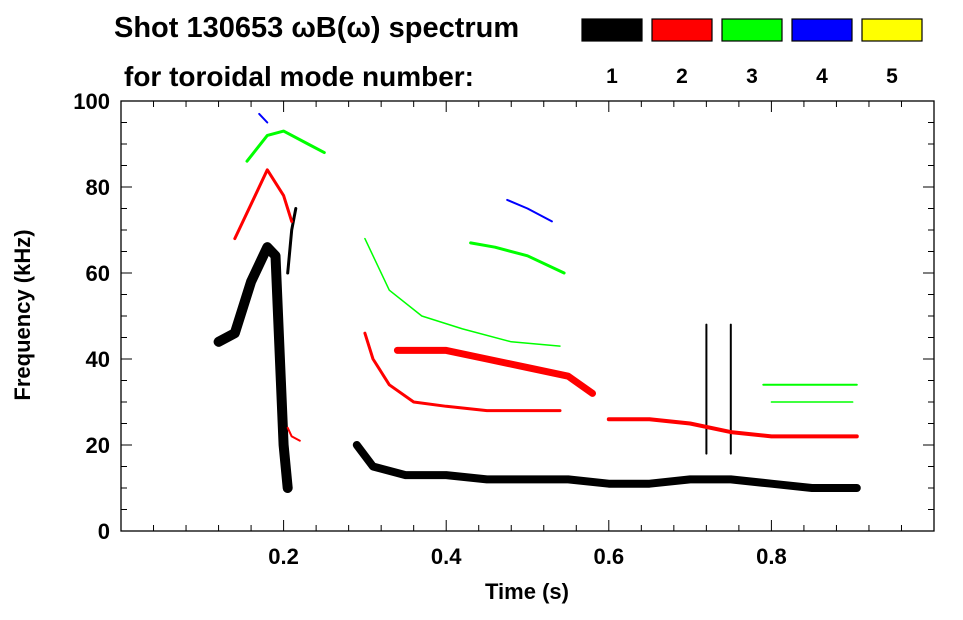 This screenshot has height=620, width=963. What do you see at coordinates (299, 76) in the screenshot?
I see `chart-title-line2: for toroidal mode number:` at bounding box center [299, 76].